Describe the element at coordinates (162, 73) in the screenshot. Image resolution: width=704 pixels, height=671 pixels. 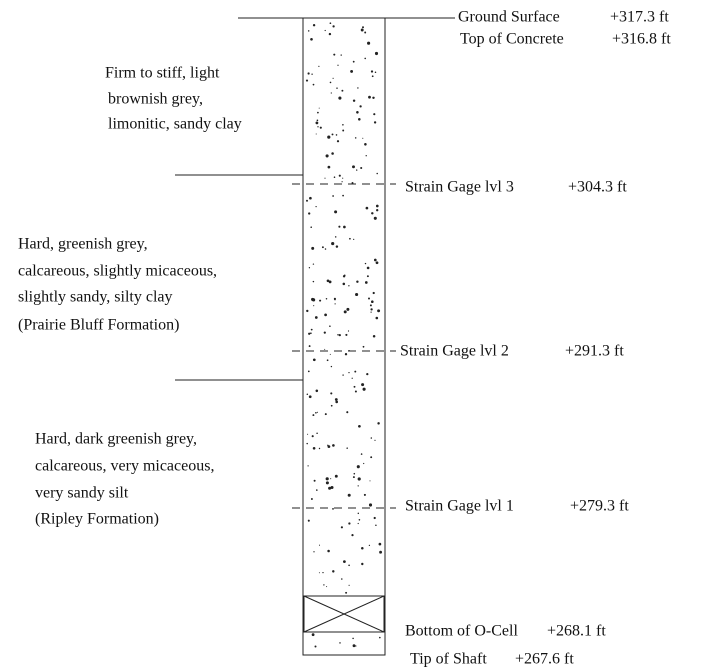
I see `soil-description: Firm to stiff, light` at that location.